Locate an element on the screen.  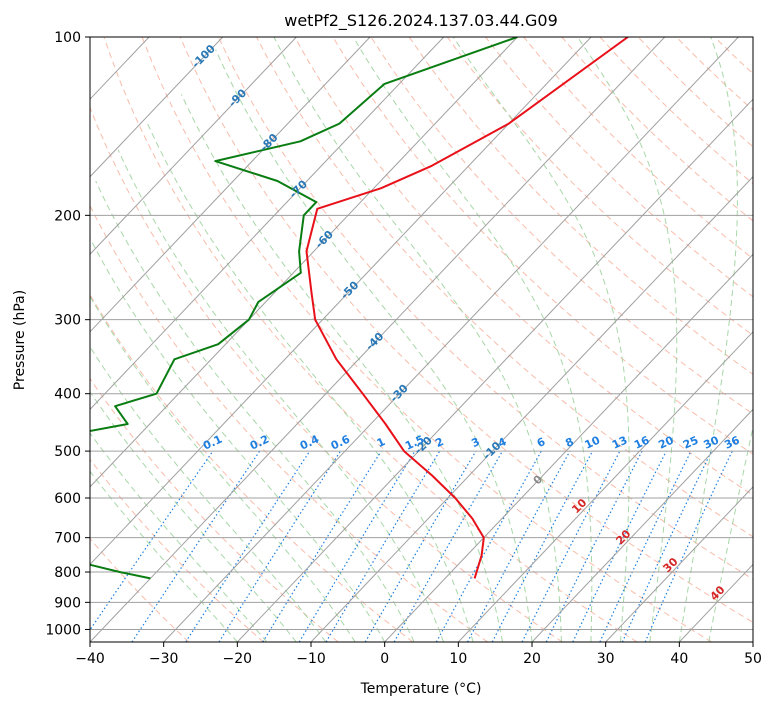
y-tick-label: 400 is located at coordinates (67, 395).